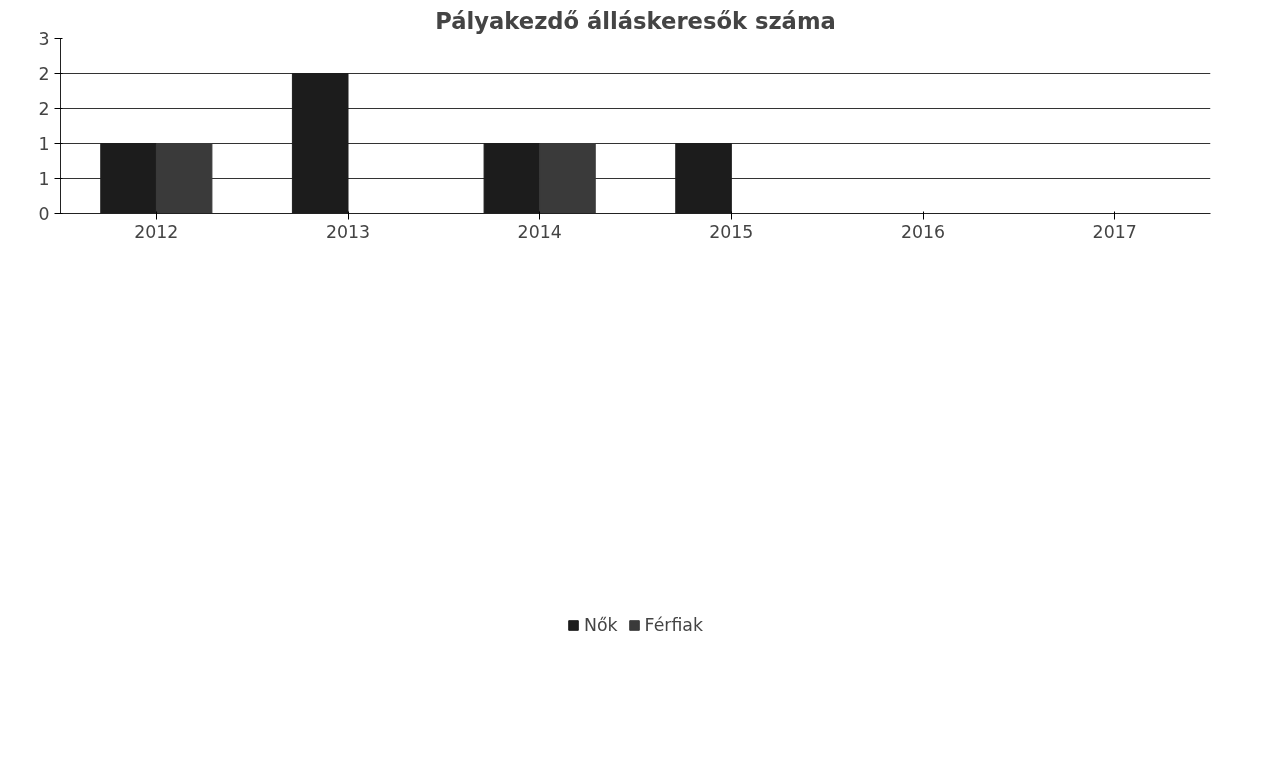 This screenshot has width=1262, height=778. I want to click on y-tick-label: 3, so click(44, 39).